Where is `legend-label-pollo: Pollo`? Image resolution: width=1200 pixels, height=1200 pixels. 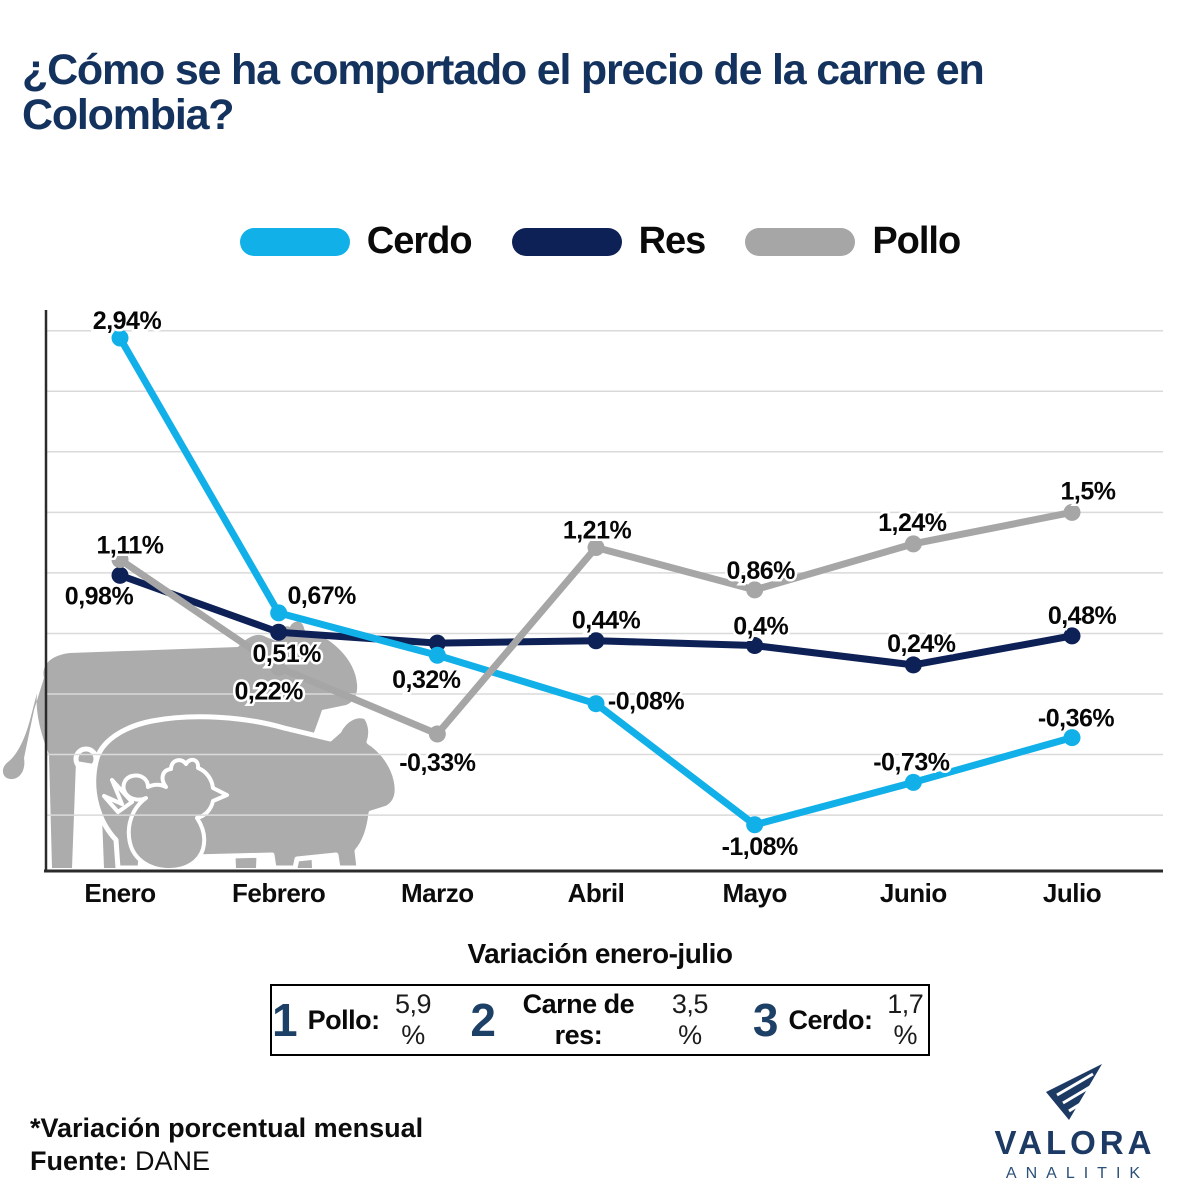
legend-label-pollo: Pollo is located at coordinates (916, 241).